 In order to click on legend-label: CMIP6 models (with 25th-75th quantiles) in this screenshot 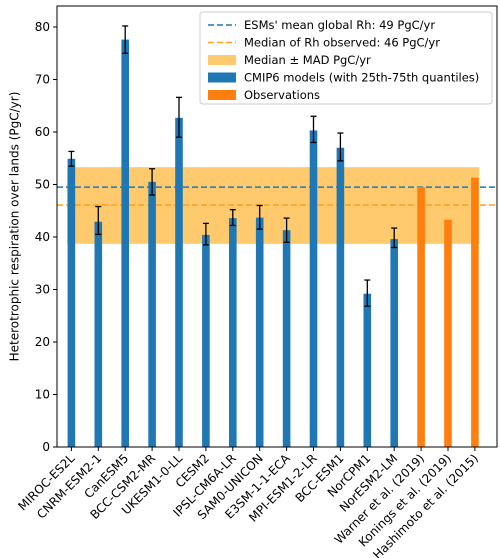, I will do `click(361, 78)`.